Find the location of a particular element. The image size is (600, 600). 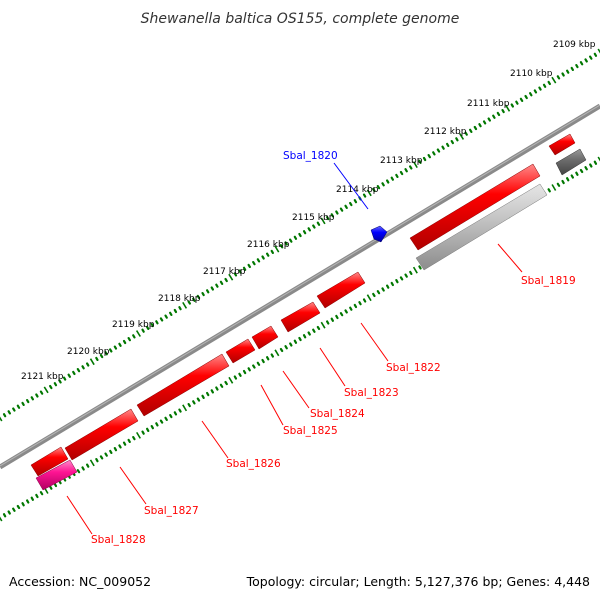

gene-sbal-1819-fwd-small is located at coordinates (562, 144).